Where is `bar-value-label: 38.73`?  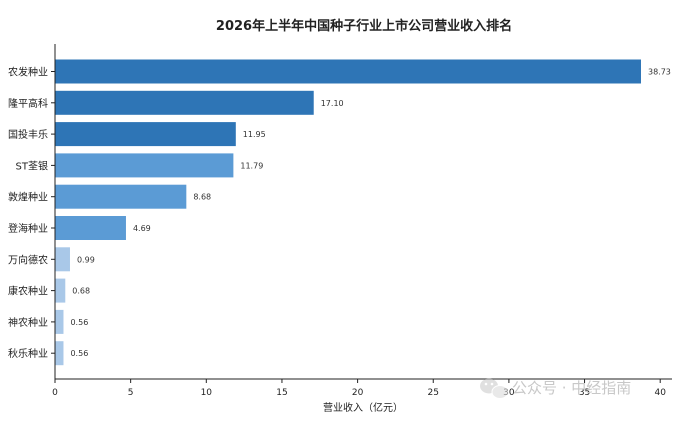
bar-value-label: 38.73 is located at coordinates (659, 72).